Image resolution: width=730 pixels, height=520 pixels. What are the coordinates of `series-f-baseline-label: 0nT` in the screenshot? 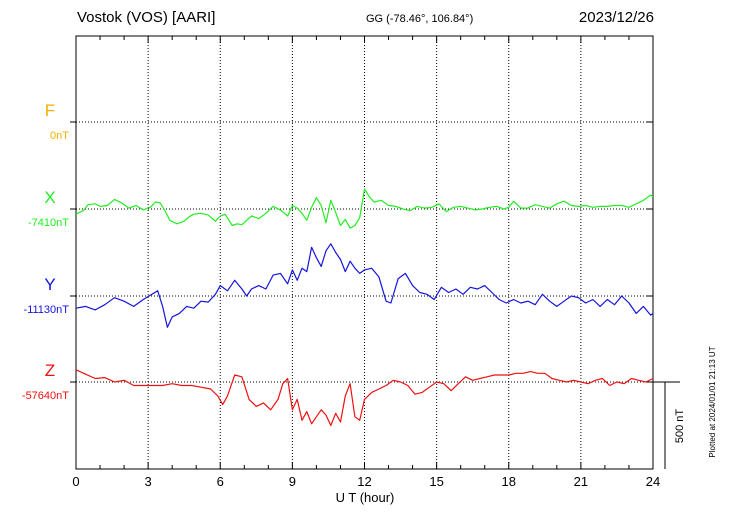 It's located at (59, 136).